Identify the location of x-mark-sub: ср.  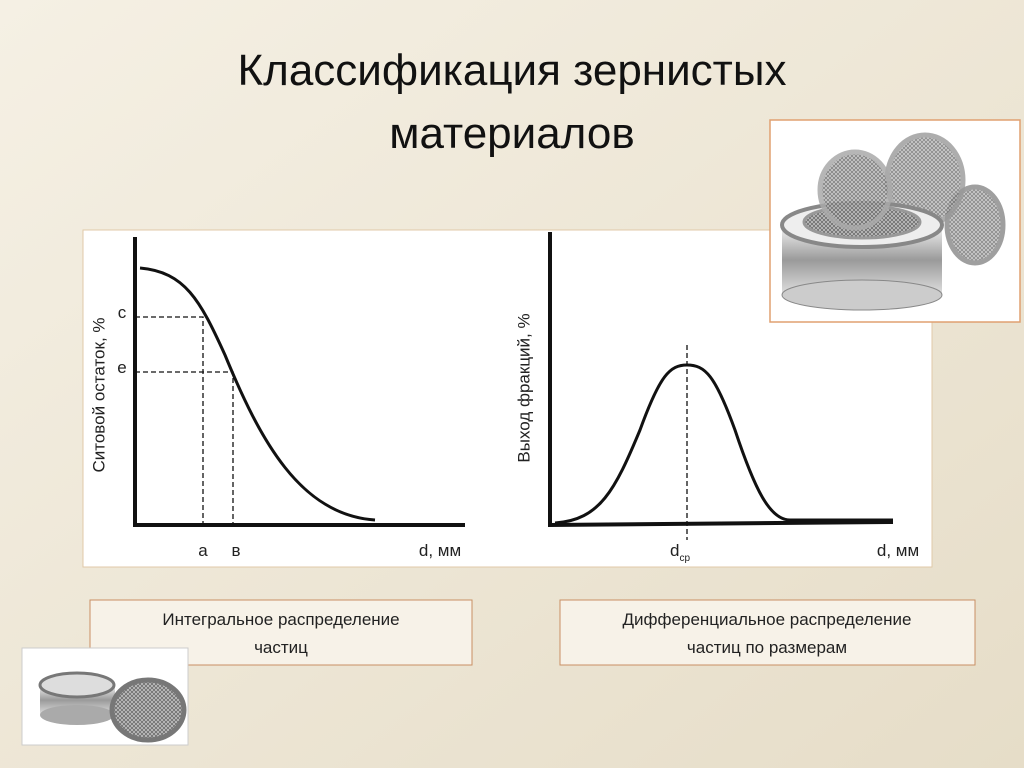
(684, 558).